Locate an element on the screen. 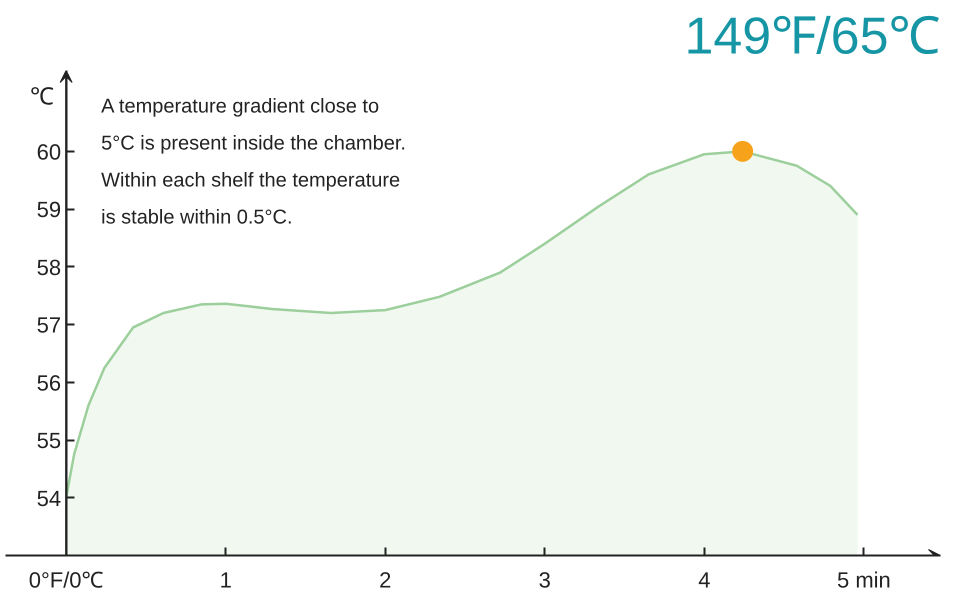  x-tick-label: 1 is located at coordinates (226, 580).